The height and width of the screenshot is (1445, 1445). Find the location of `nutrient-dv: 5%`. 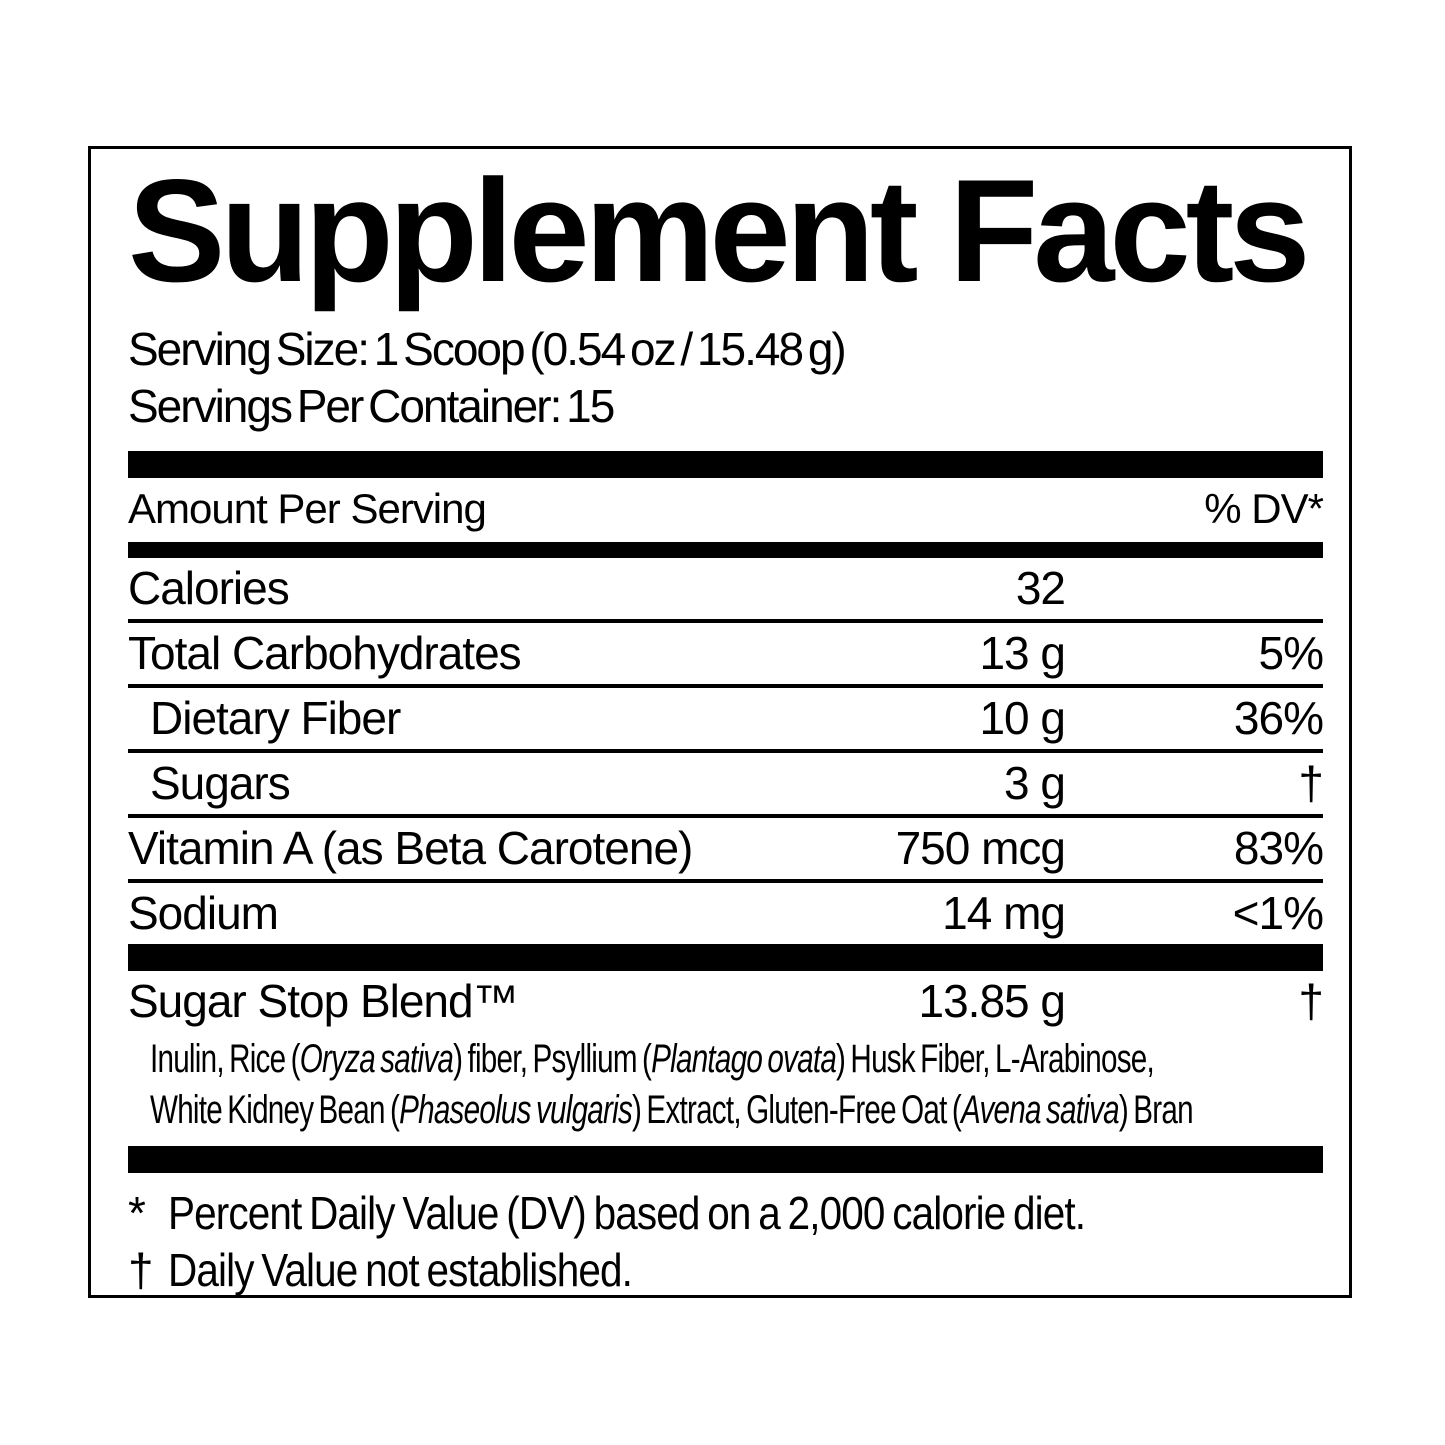

nutrient-dv: 5% is located at coordinates (1291, 653).